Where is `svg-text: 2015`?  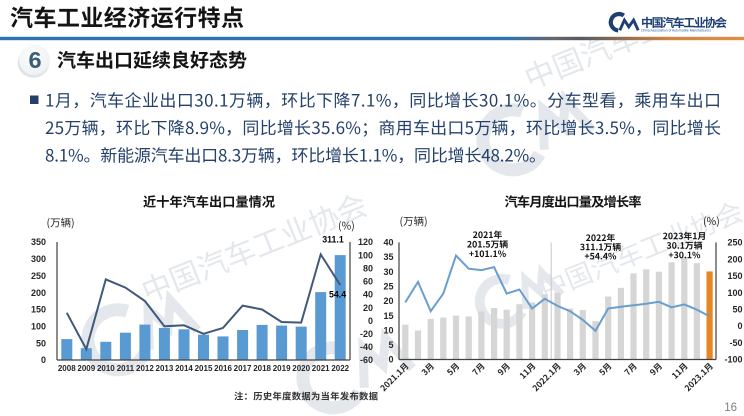
svg-text: 2015 is located at coordinates (204, 368).